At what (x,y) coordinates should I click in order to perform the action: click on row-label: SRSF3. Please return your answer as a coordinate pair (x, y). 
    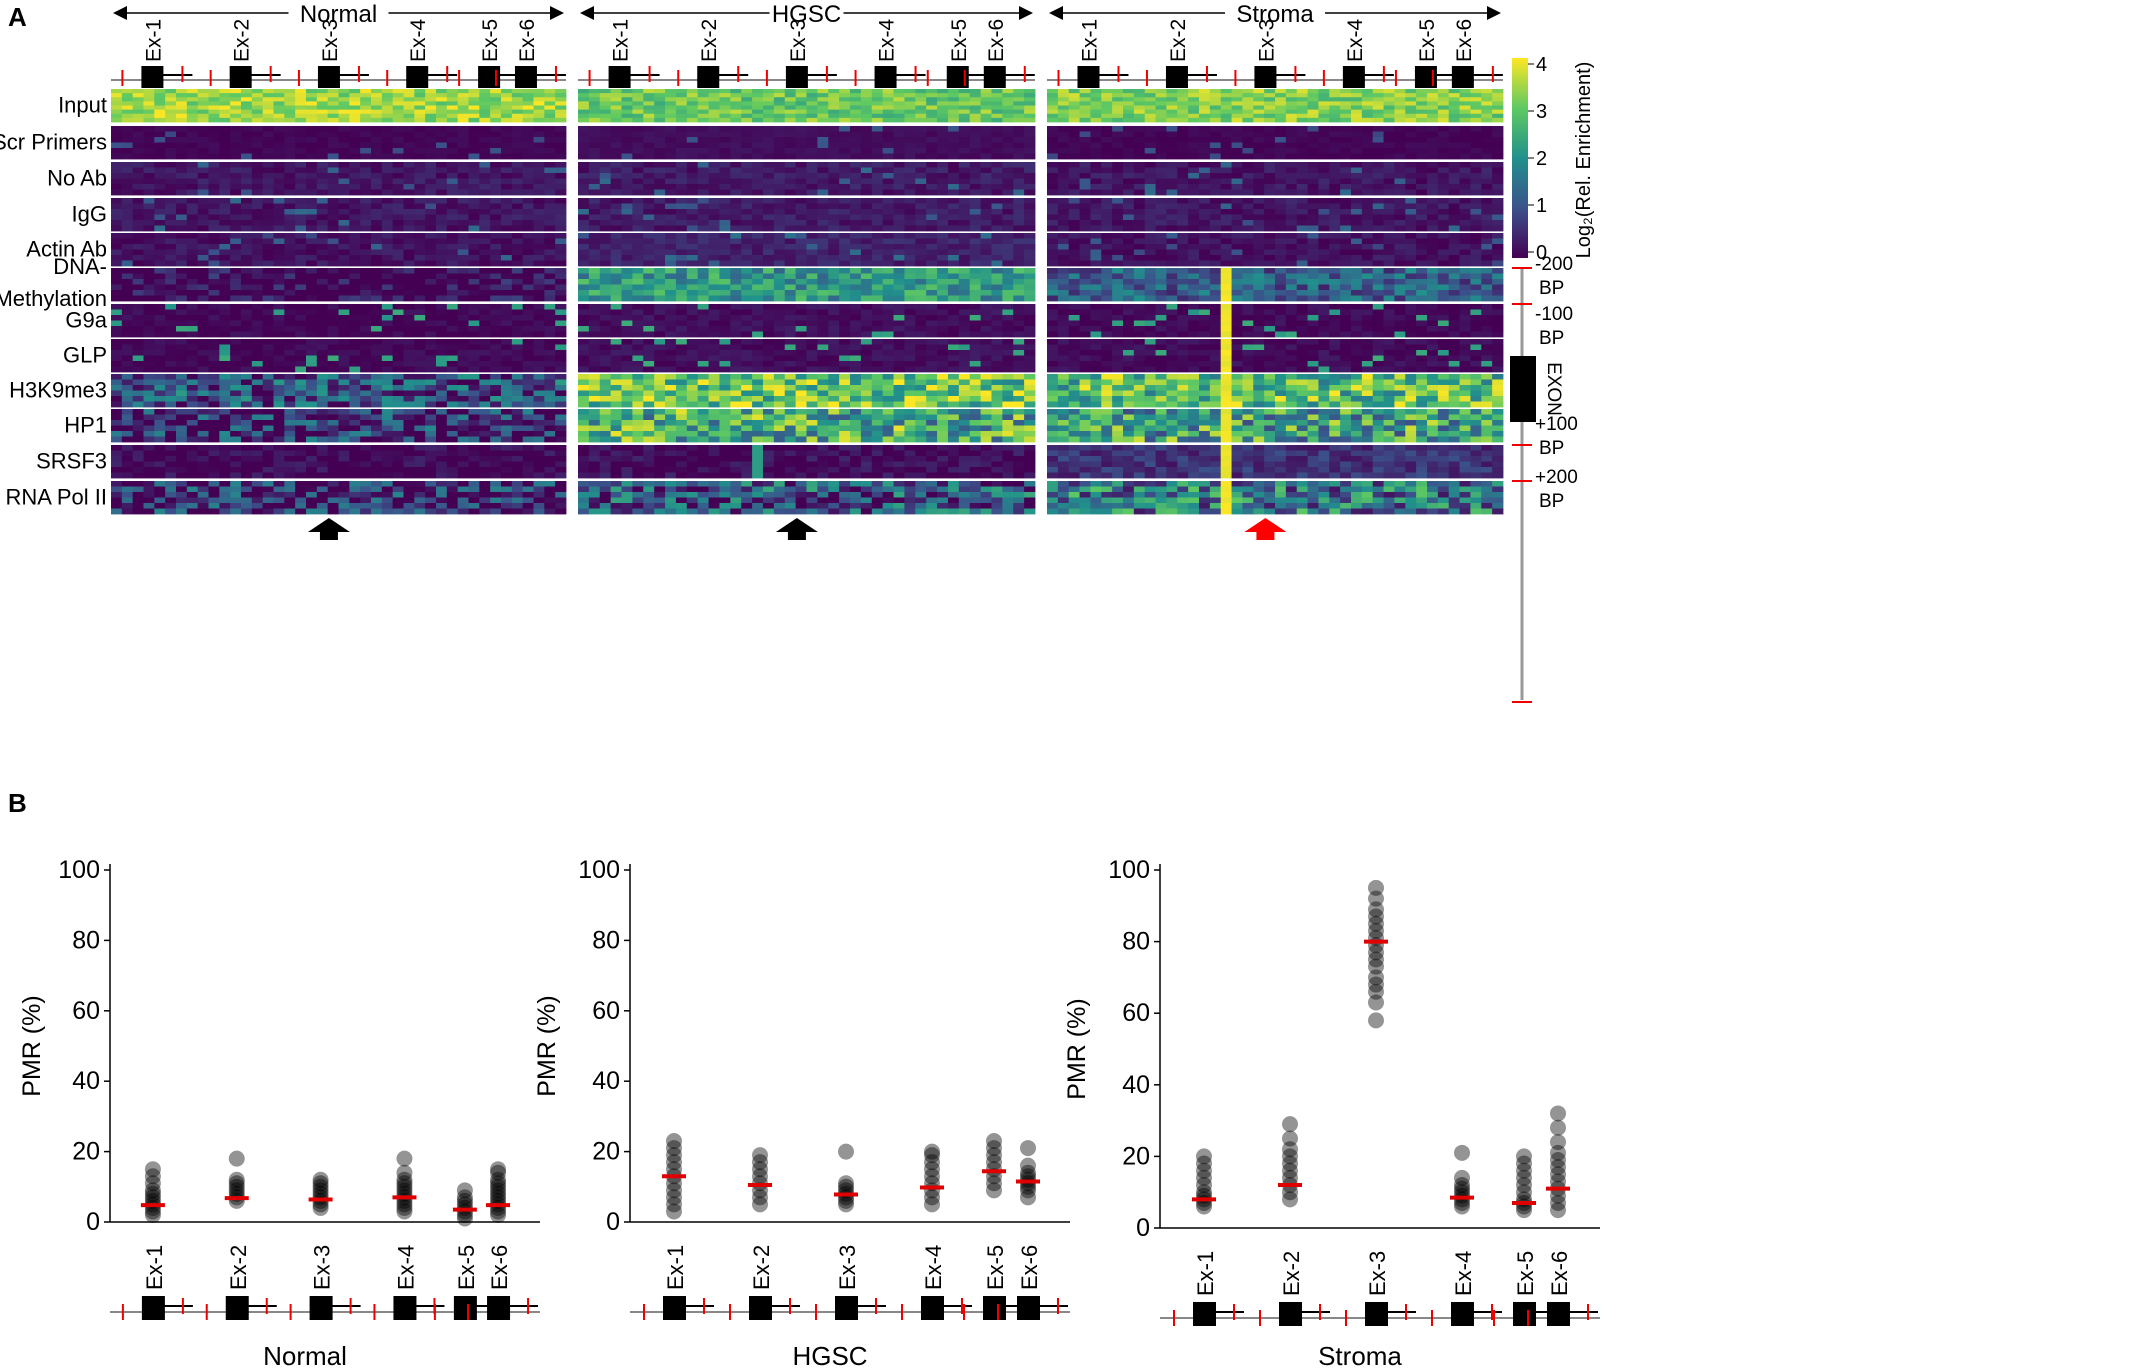
    Looking at the image, I should click on (71, 461).